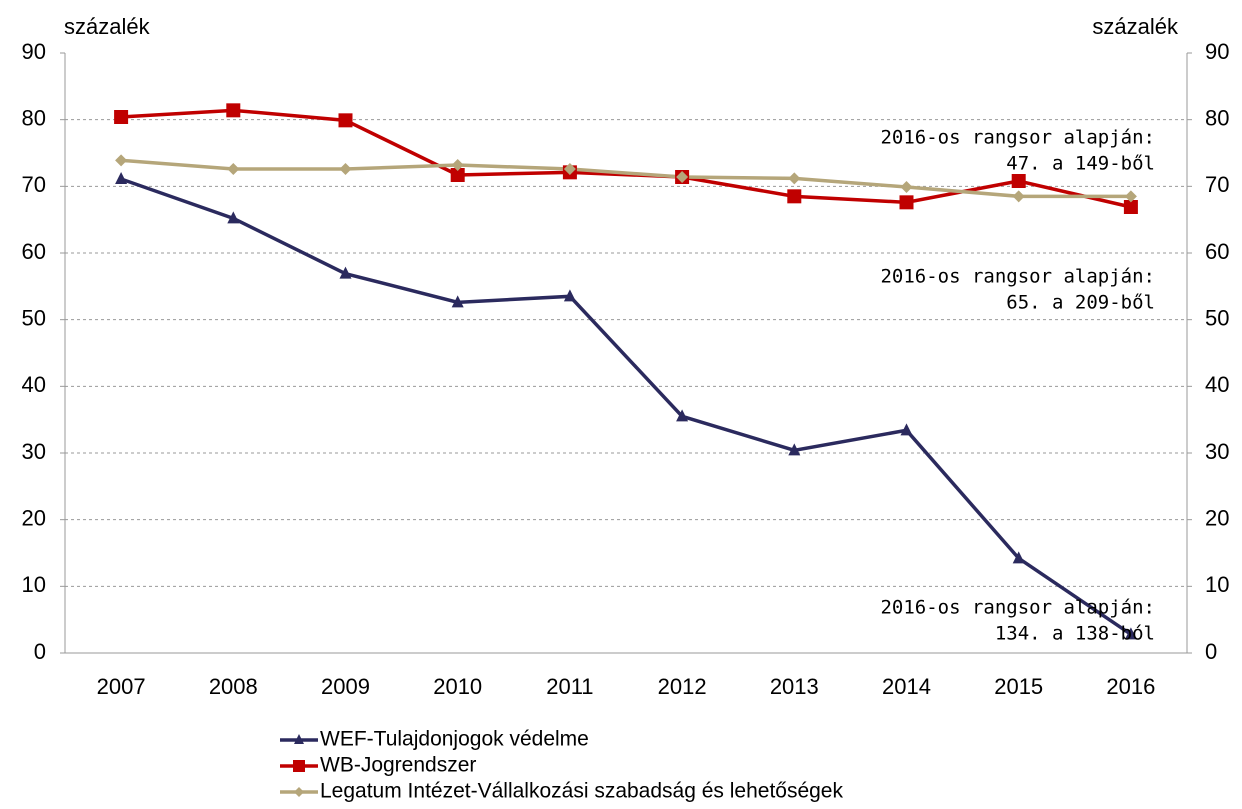 This screenshot has width=1242, height=809. I want to click on y-tick-label: 50, so click(34, 317).